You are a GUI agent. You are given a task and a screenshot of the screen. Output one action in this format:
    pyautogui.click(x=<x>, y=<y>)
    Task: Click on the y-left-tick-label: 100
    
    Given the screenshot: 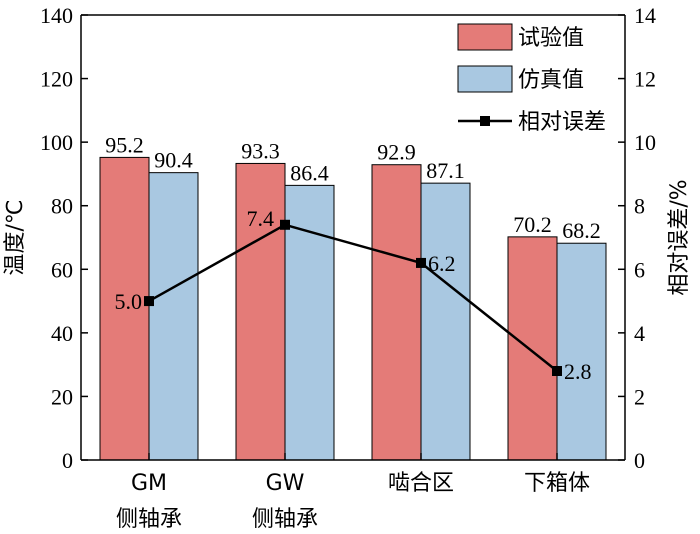 What is the action you would take?
    pyautogui.click(x=56, y=142)
    